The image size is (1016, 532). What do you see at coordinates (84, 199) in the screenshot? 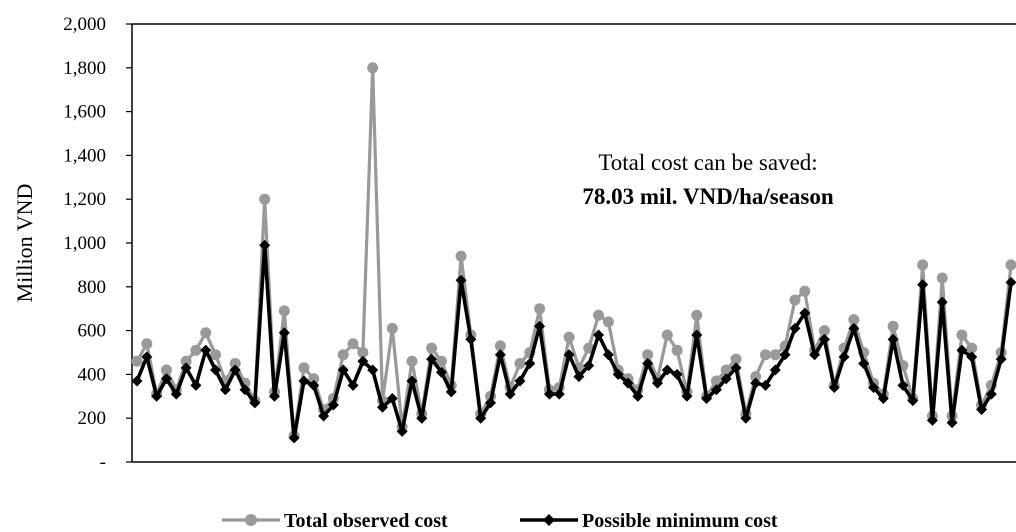
I see `y-tick-label: 1,200` at bounding box center [84, 199].